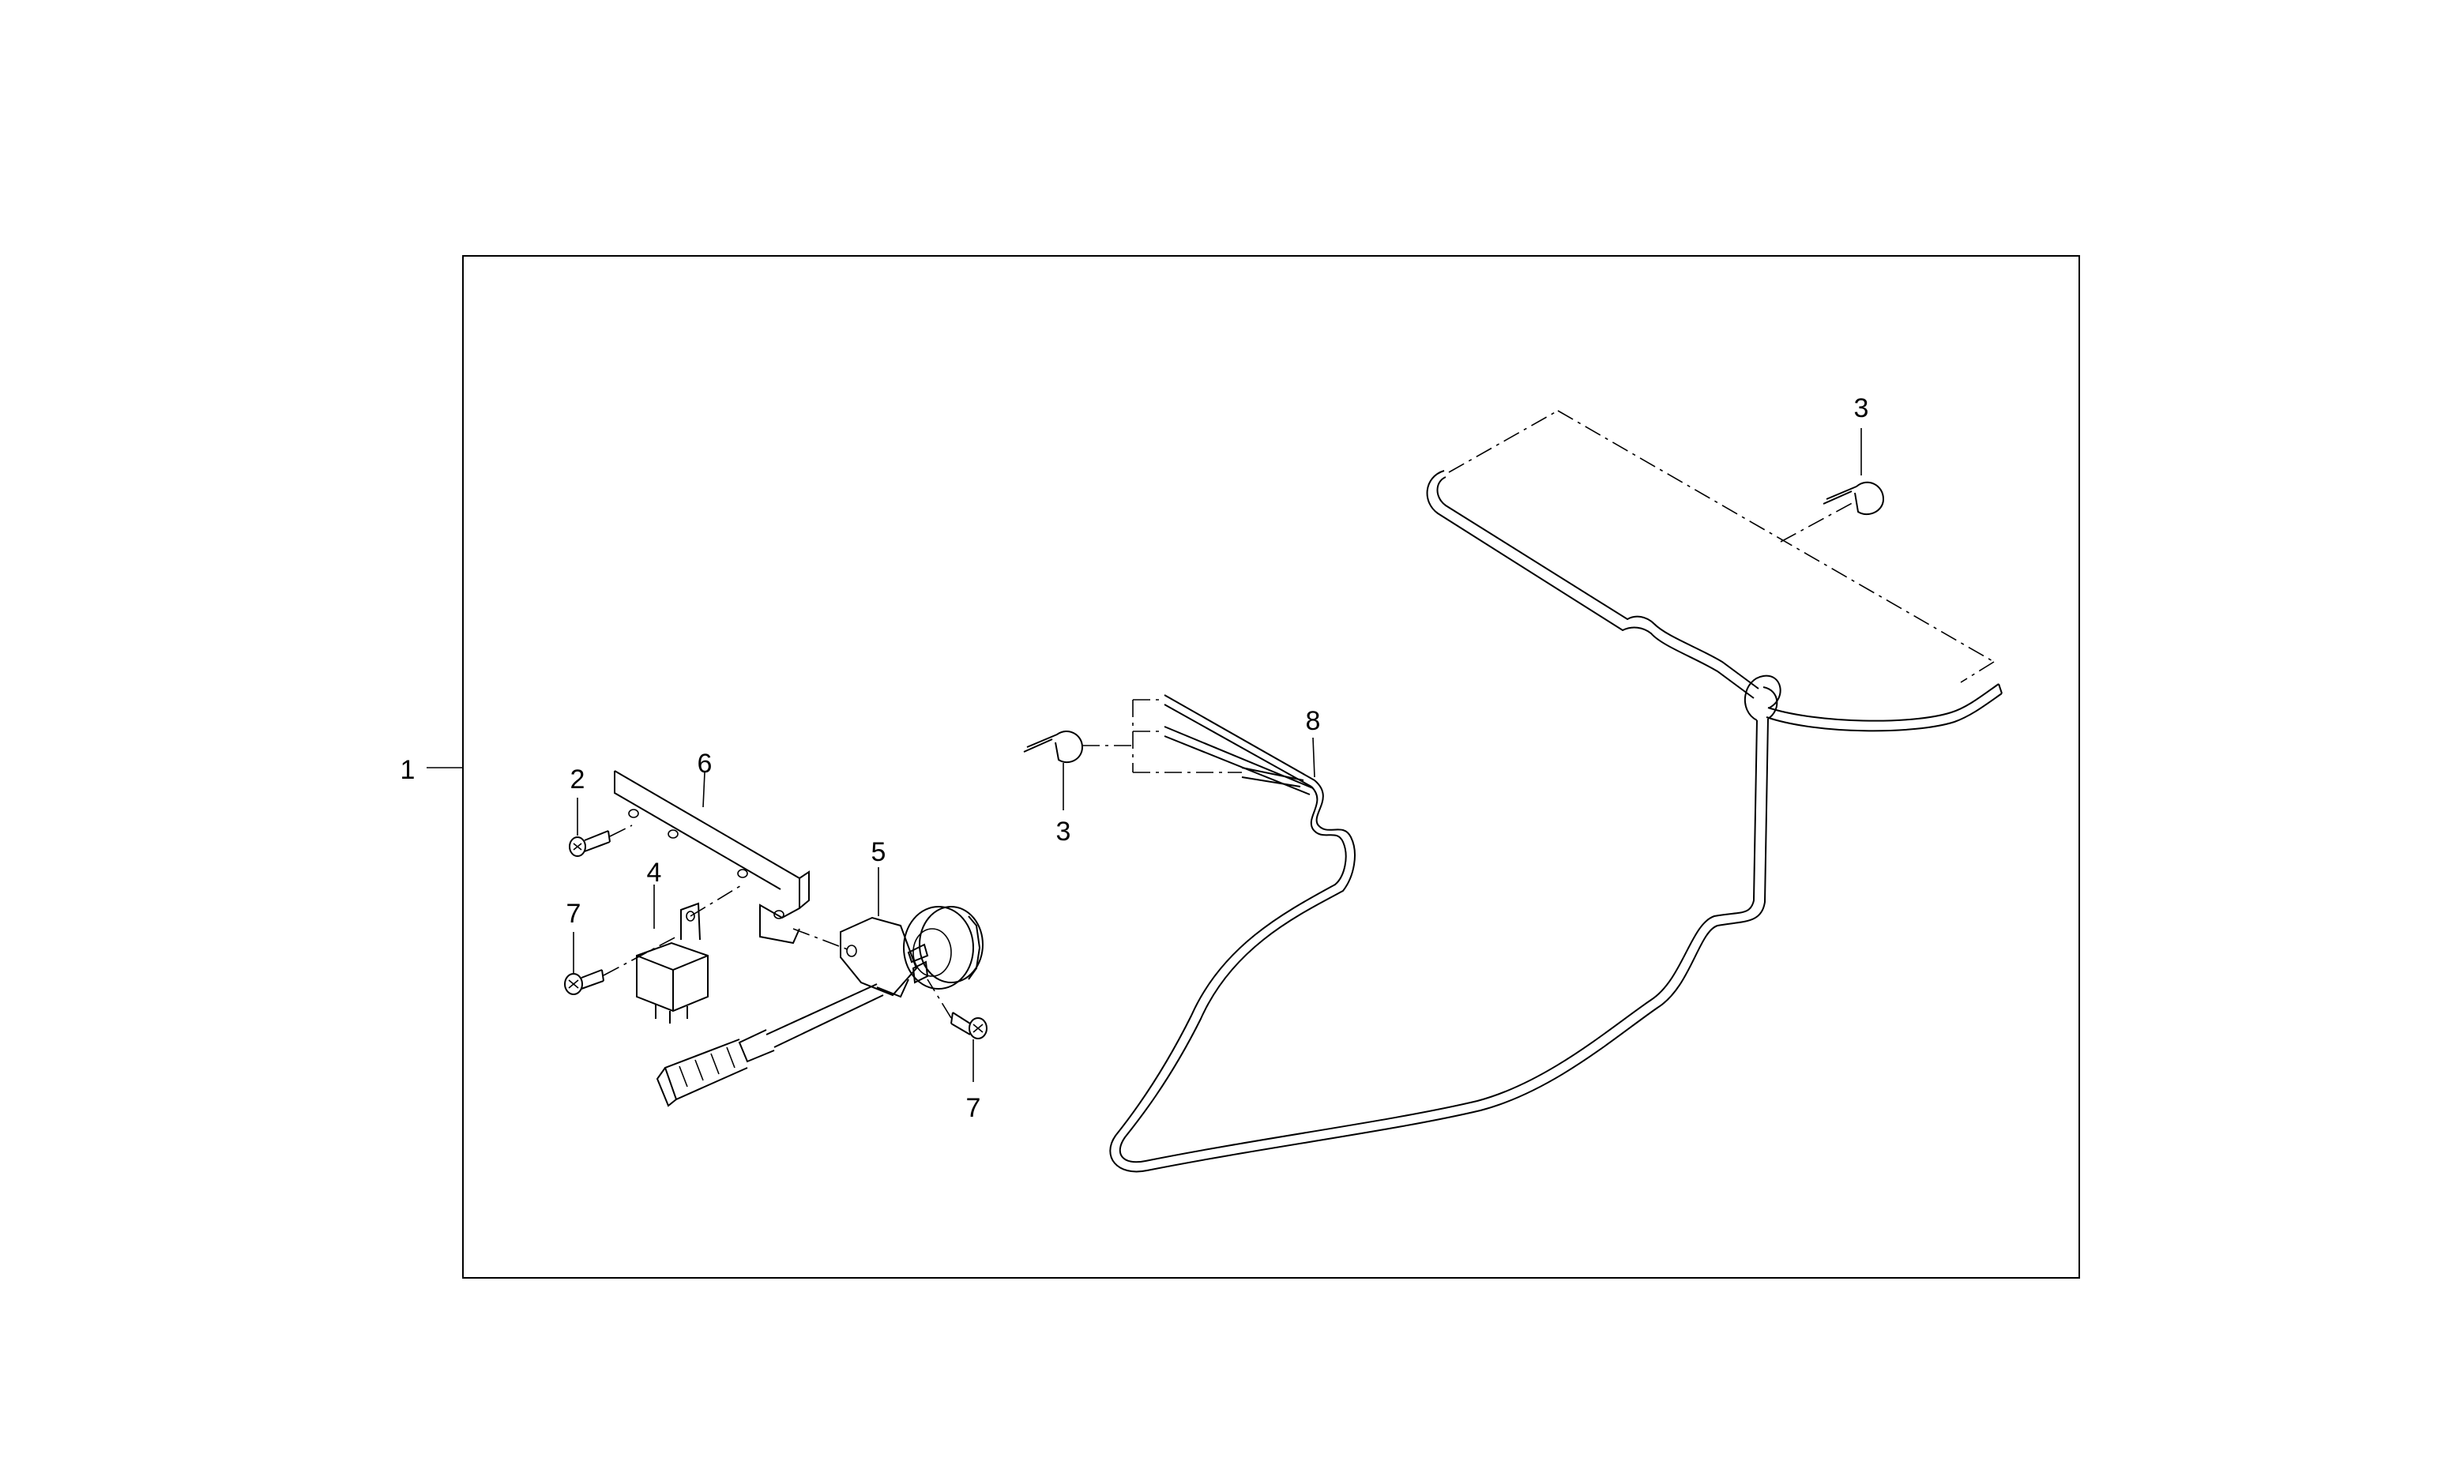 The image size is (2464, 1484). Describe the element at coordinates (703, 790) in the screenshot. I see `bracket-leader` at that location.